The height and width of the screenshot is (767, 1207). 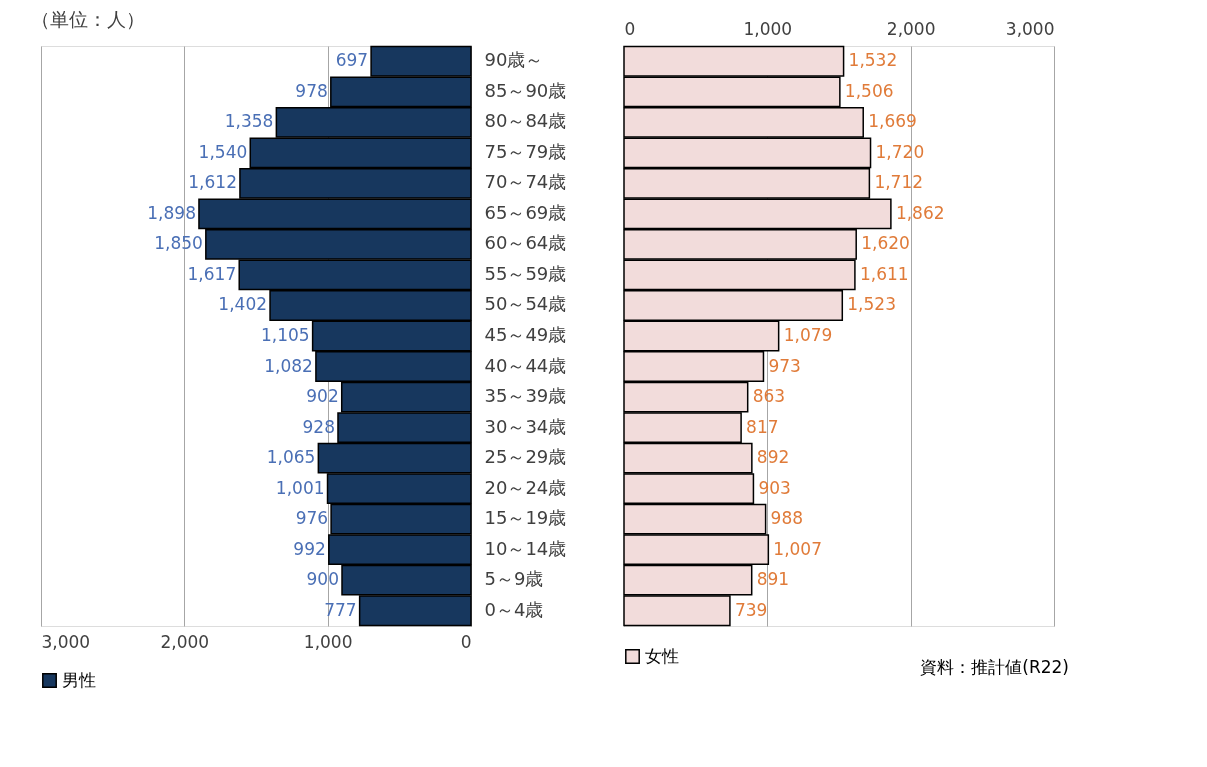 I want to click on x2-tick-label: 1,000, so click(x=768, y=28).